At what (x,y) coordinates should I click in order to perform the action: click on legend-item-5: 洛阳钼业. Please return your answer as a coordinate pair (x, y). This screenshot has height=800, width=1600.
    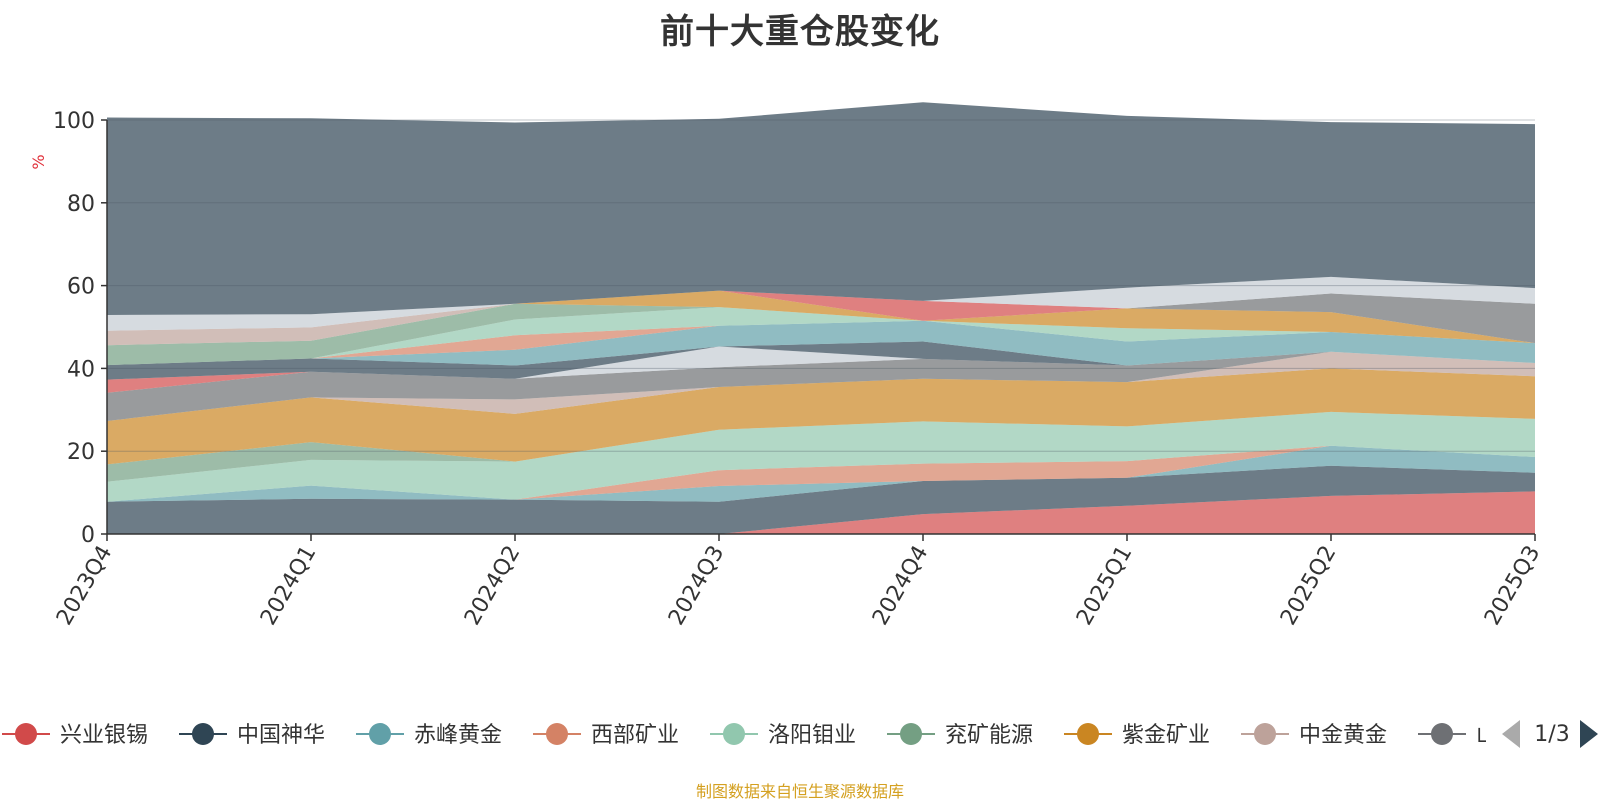
    Looking at the image, I should click on (783, 735).